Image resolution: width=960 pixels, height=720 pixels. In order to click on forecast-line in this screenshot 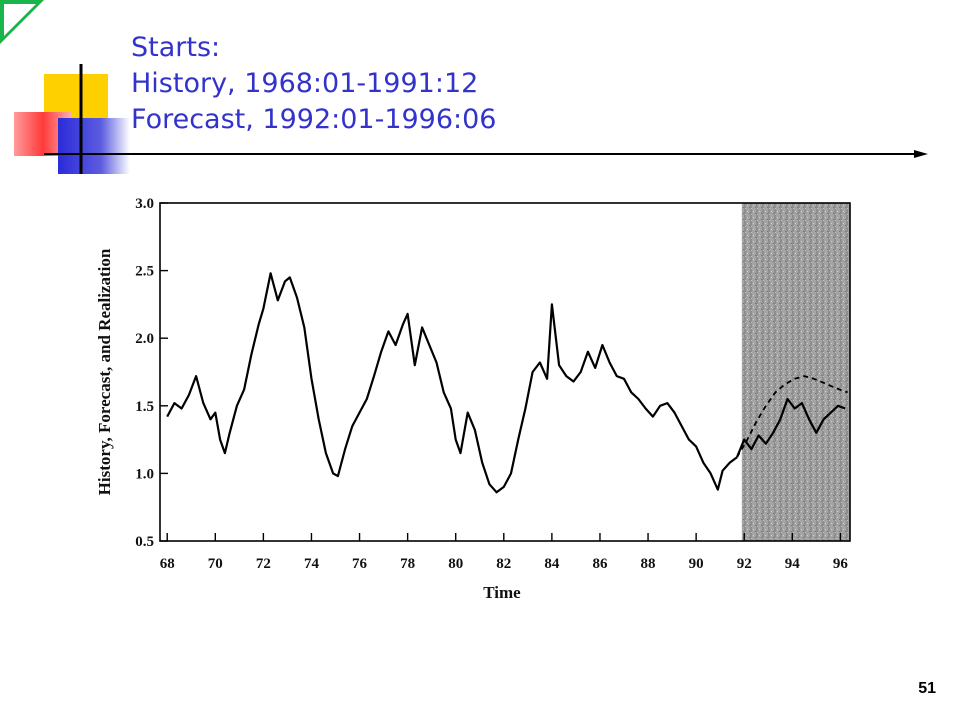, I will do `click(792, 416)`.